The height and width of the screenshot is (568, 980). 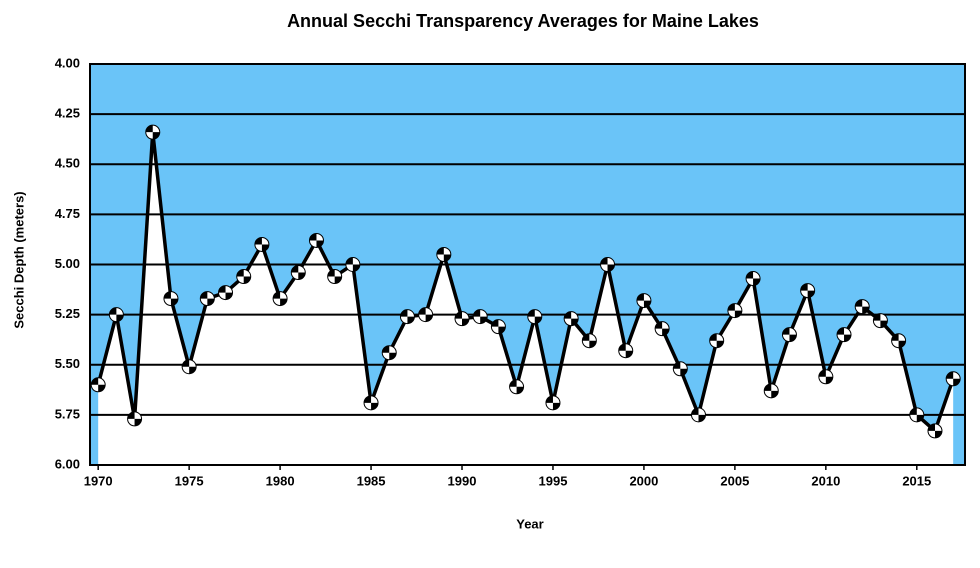 What do you see at coordinates (67, 263) in the screenshot?
I see `y-tick-label: 5.00` at bounding box center [67, 263].